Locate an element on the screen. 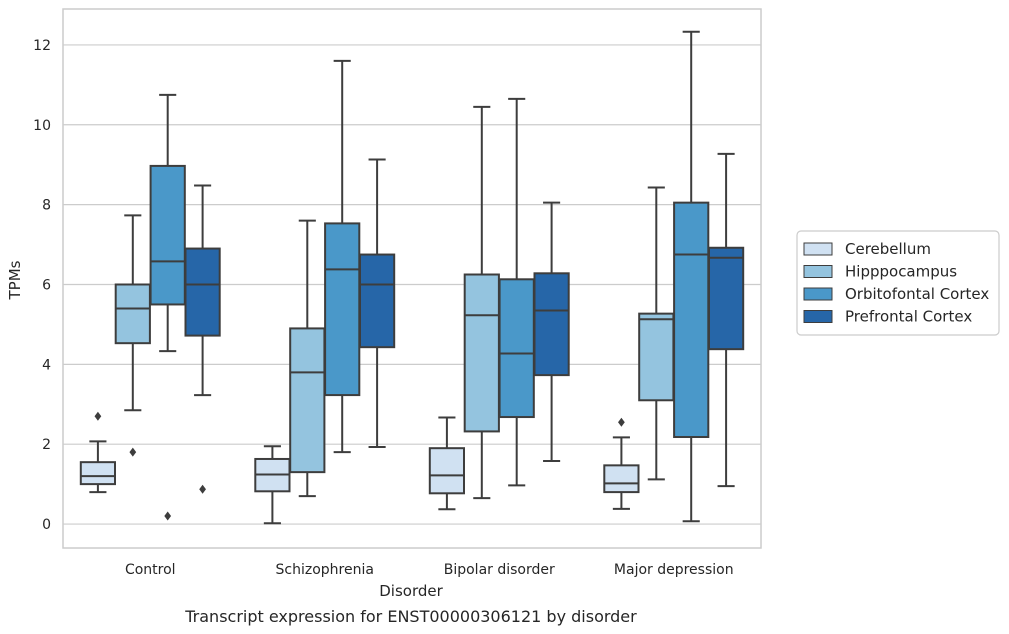  legend-item: Orbitofontal Cortex is located at coordinates (896, 294).